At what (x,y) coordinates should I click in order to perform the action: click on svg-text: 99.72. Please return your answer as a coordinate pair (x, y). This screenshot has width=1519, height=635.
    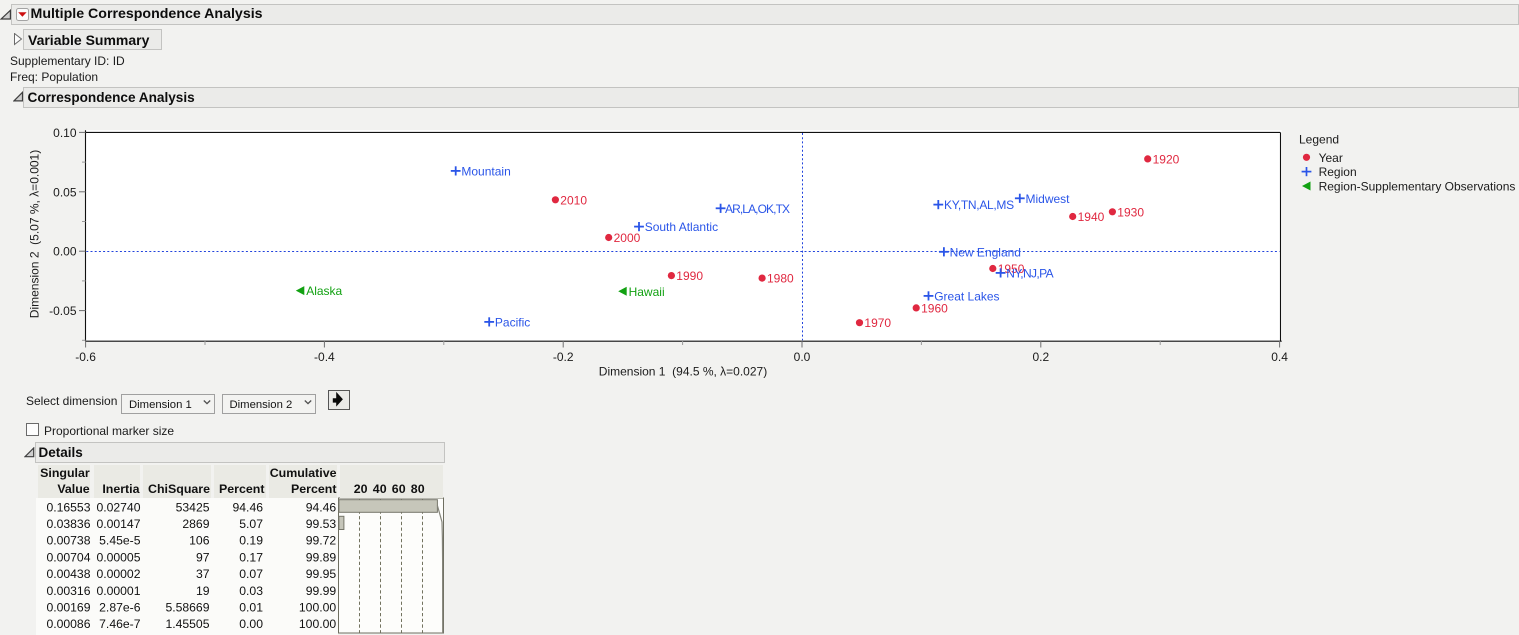
    Looking at the image, I should click on (321, 541).